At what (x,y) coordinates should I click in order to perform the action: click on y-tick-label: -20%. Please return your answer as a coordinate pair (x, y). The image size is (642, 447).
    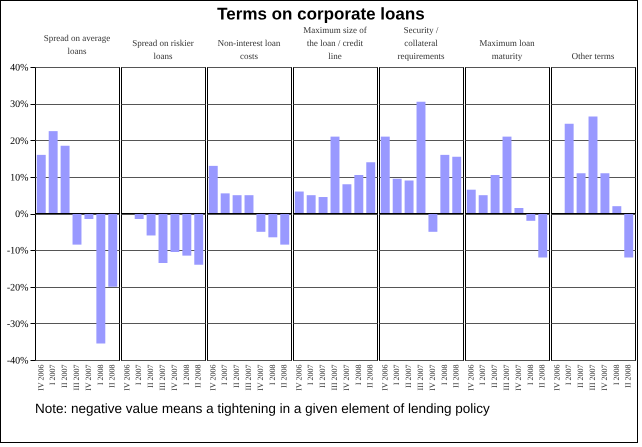
    Looking at the image, I should click on (17, 288).